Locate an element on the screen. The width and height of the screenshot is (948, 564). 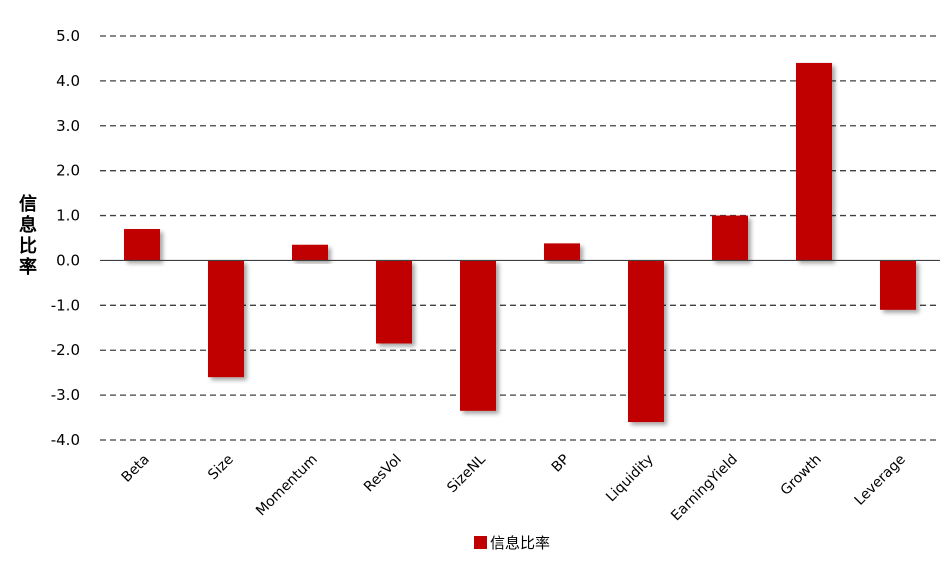
y-tick-label: -2.0 is located at coordinates (65, 350).